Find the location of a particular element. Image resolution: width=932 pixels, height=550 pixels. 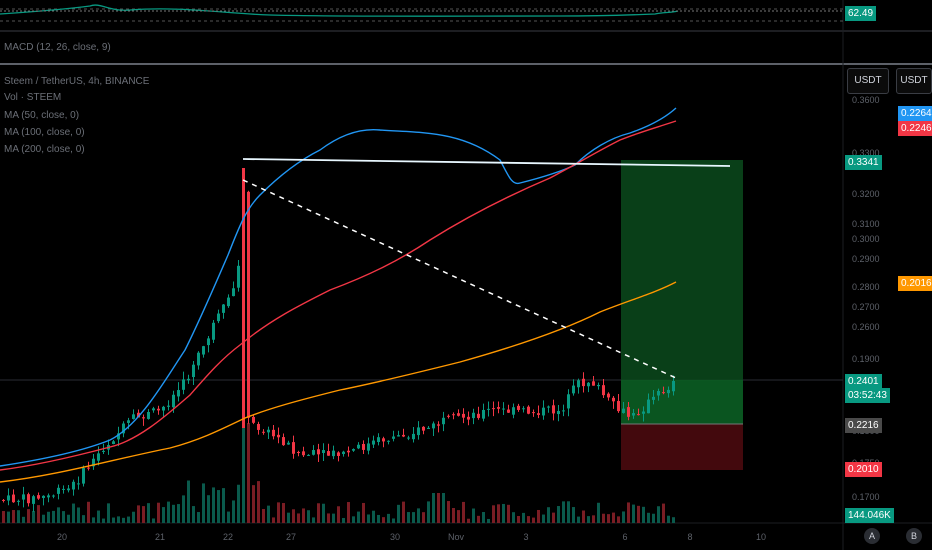

price-tick-label: 0.3300 is located at coordinates (866, 153).